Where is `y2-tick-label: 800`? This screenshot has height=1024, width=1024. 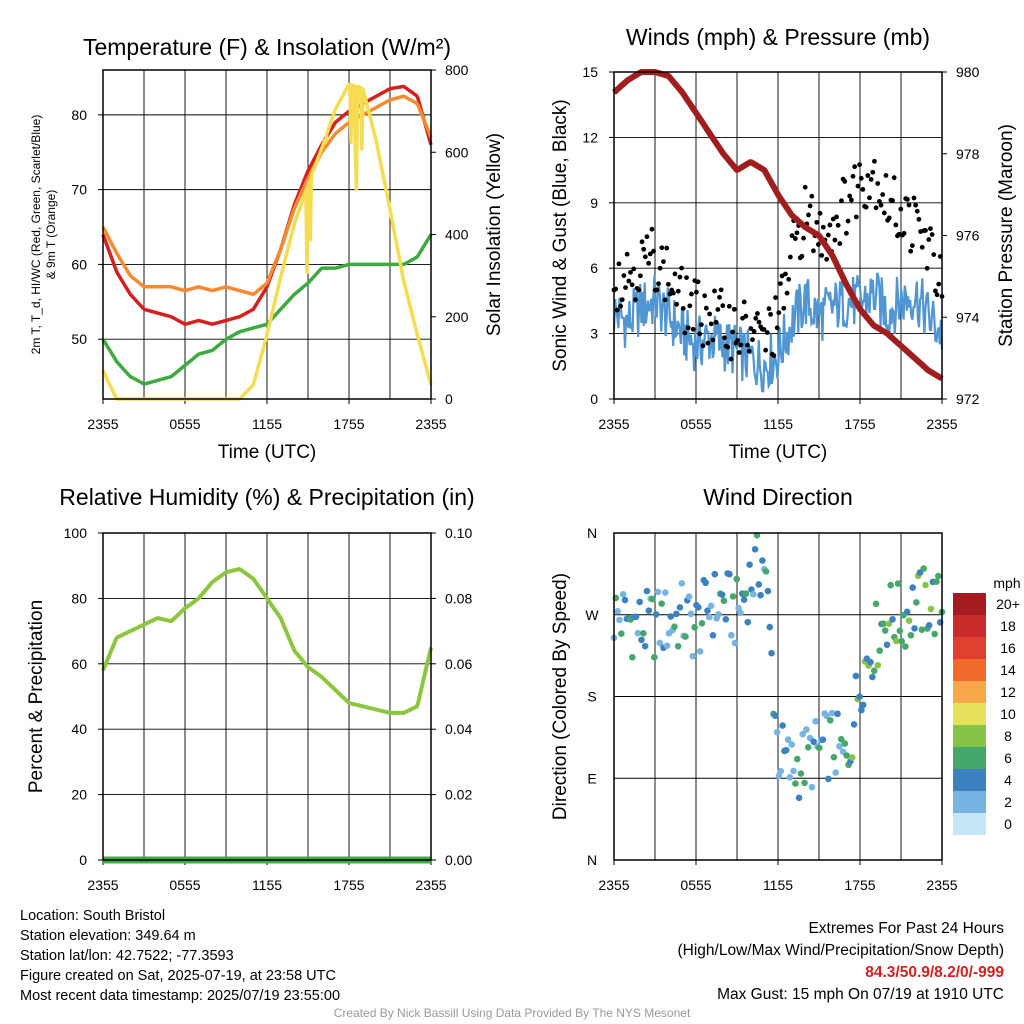
y2-tick-label: 800 is located at coordinates (457, 70).